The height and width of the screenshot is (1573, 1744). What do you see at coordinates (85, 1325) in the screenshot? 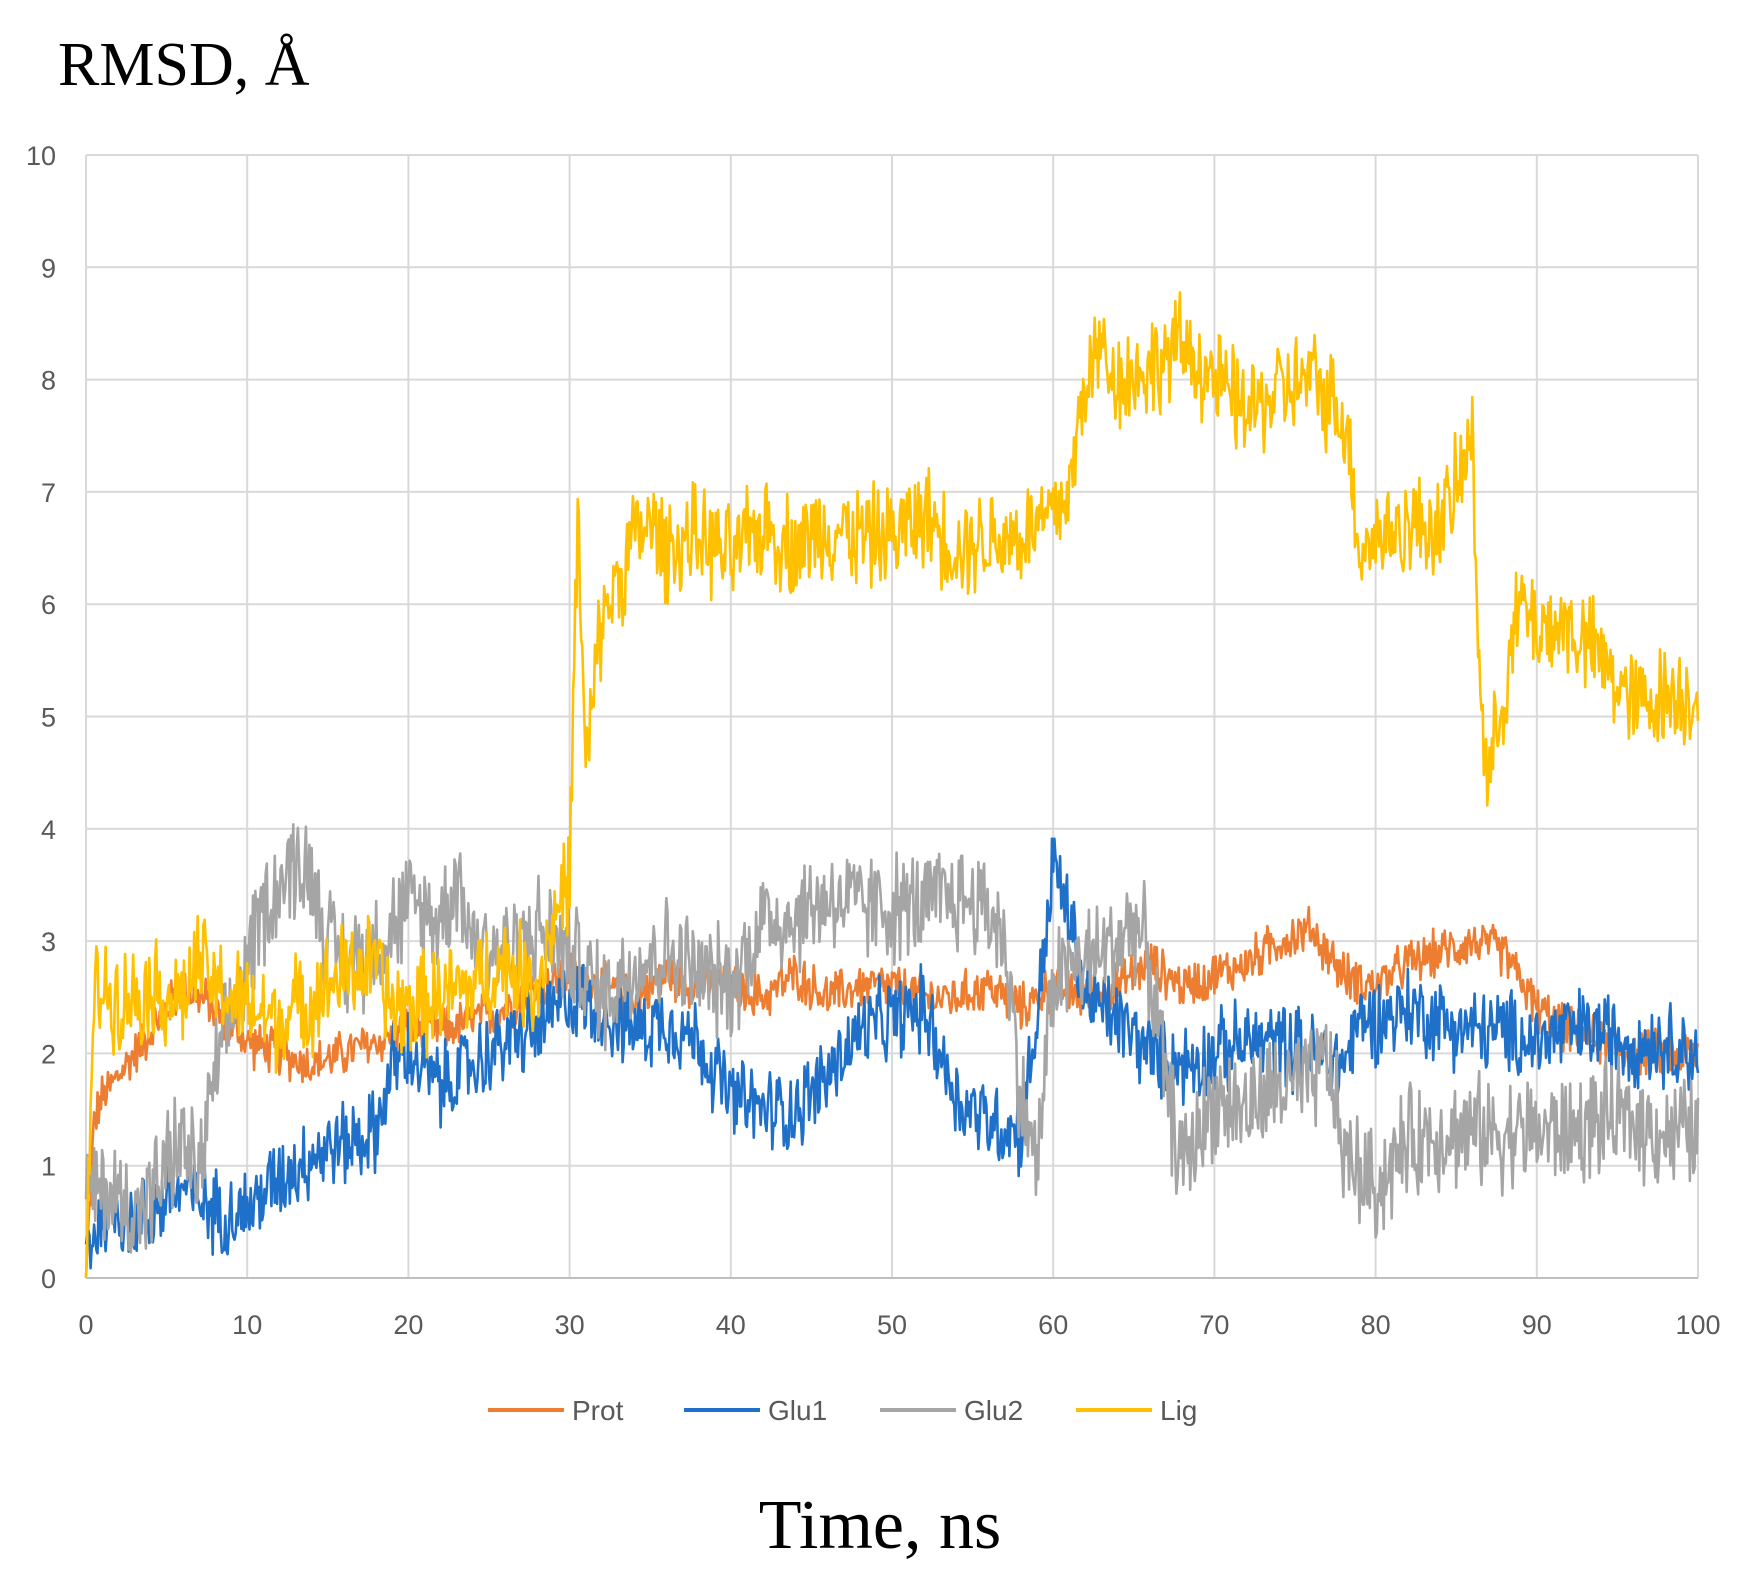
I see `x-tick-label: 0` at bounding box center [85, 1325].